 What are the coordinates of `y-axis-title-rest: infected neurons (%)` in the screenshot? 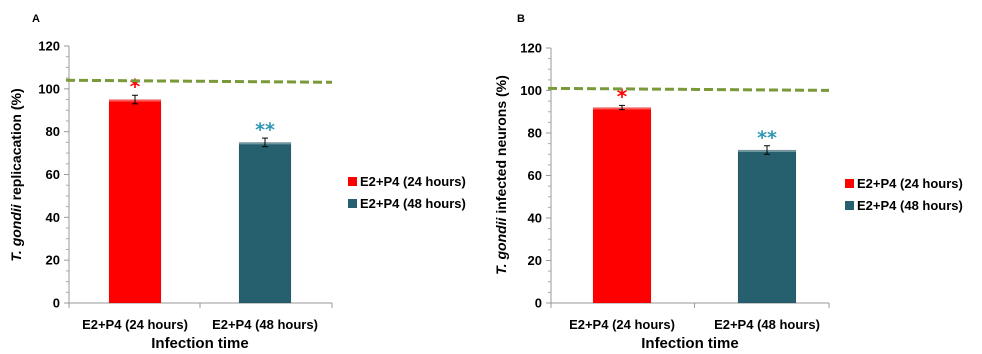 It's located at (501, 146).